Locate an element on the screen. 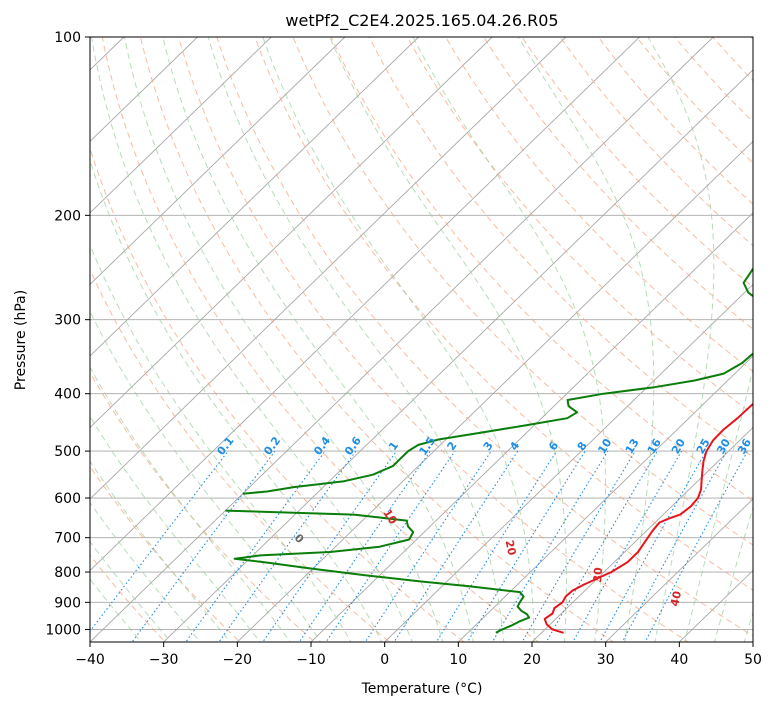 The height and width of the screenshot is (708, 775). y-tick-label: 900 is located at coordinates (67, 603).